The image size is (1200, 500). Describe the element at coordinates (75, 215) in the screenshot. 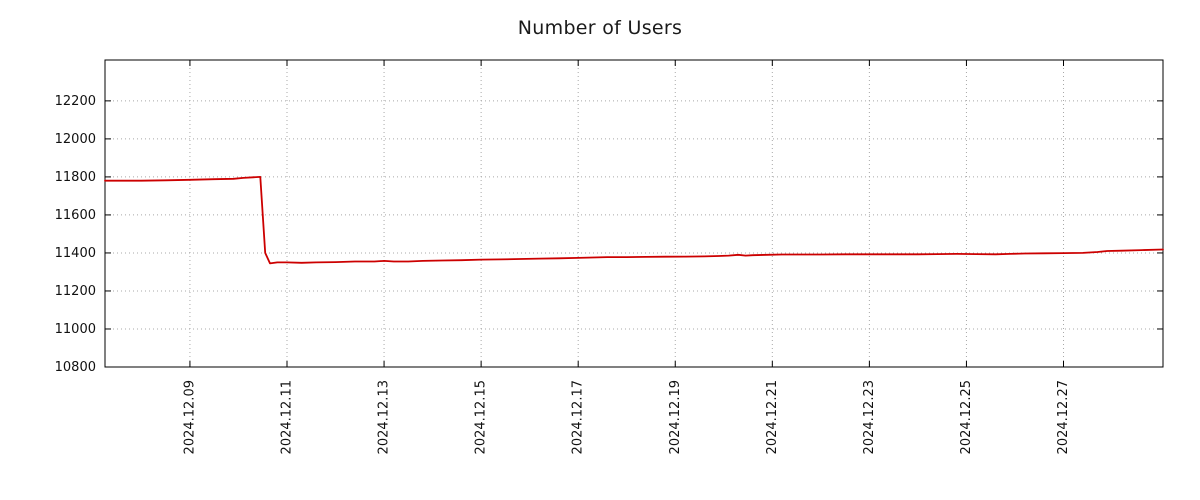

I see `y-tick-label: 11600` at that location.